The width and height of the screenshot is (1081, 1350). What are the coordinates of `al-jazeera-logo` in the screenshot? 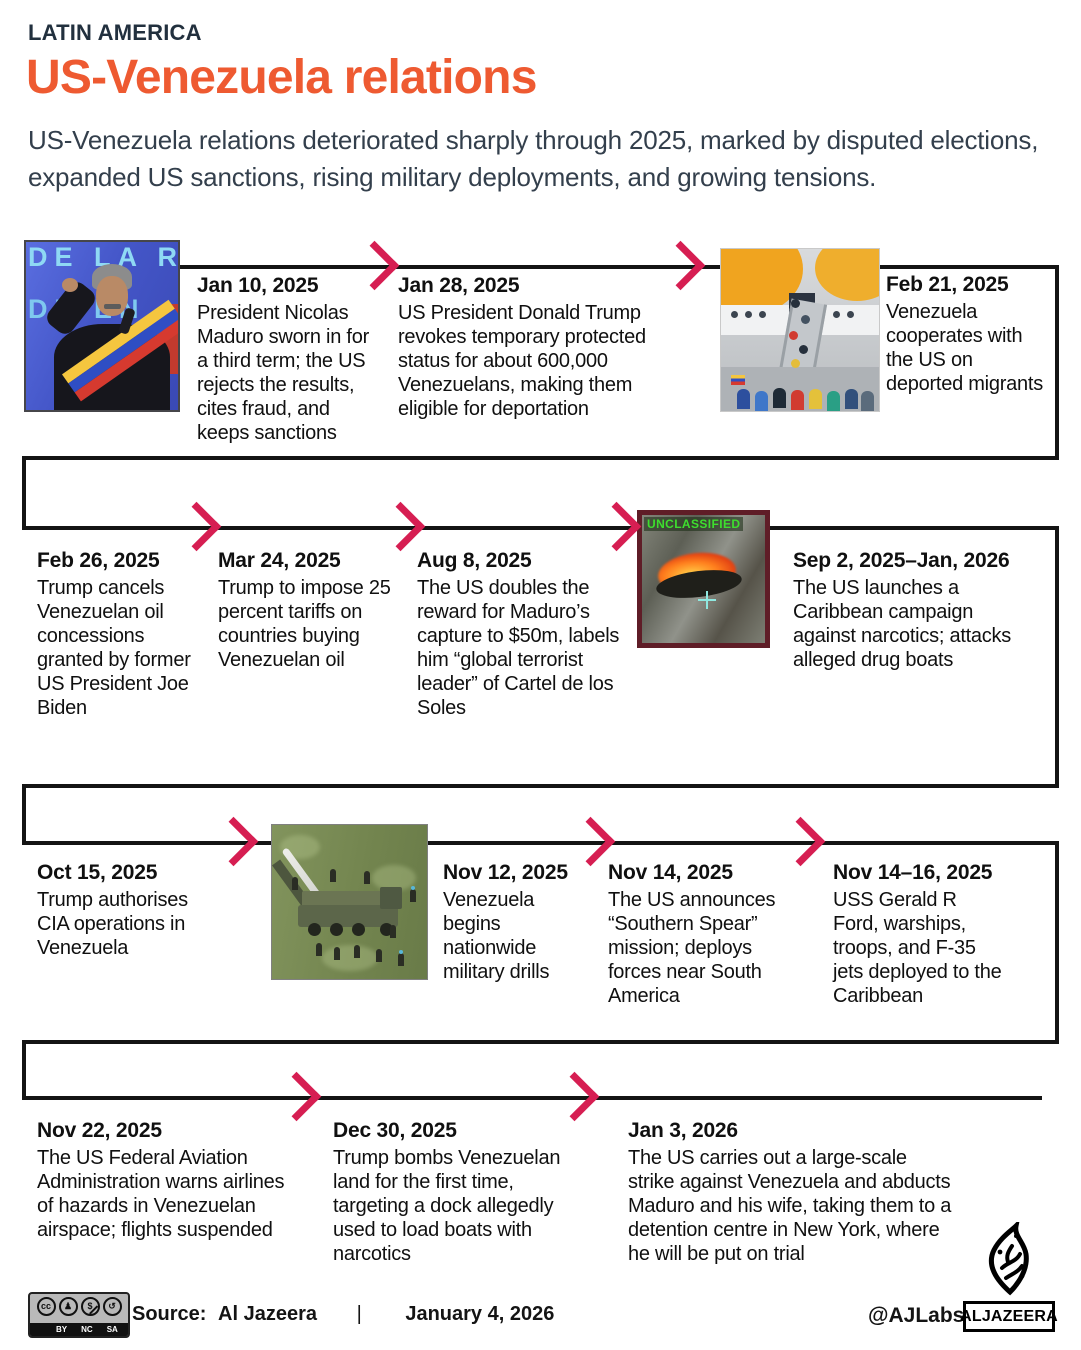 It's located at (1008, 1259).